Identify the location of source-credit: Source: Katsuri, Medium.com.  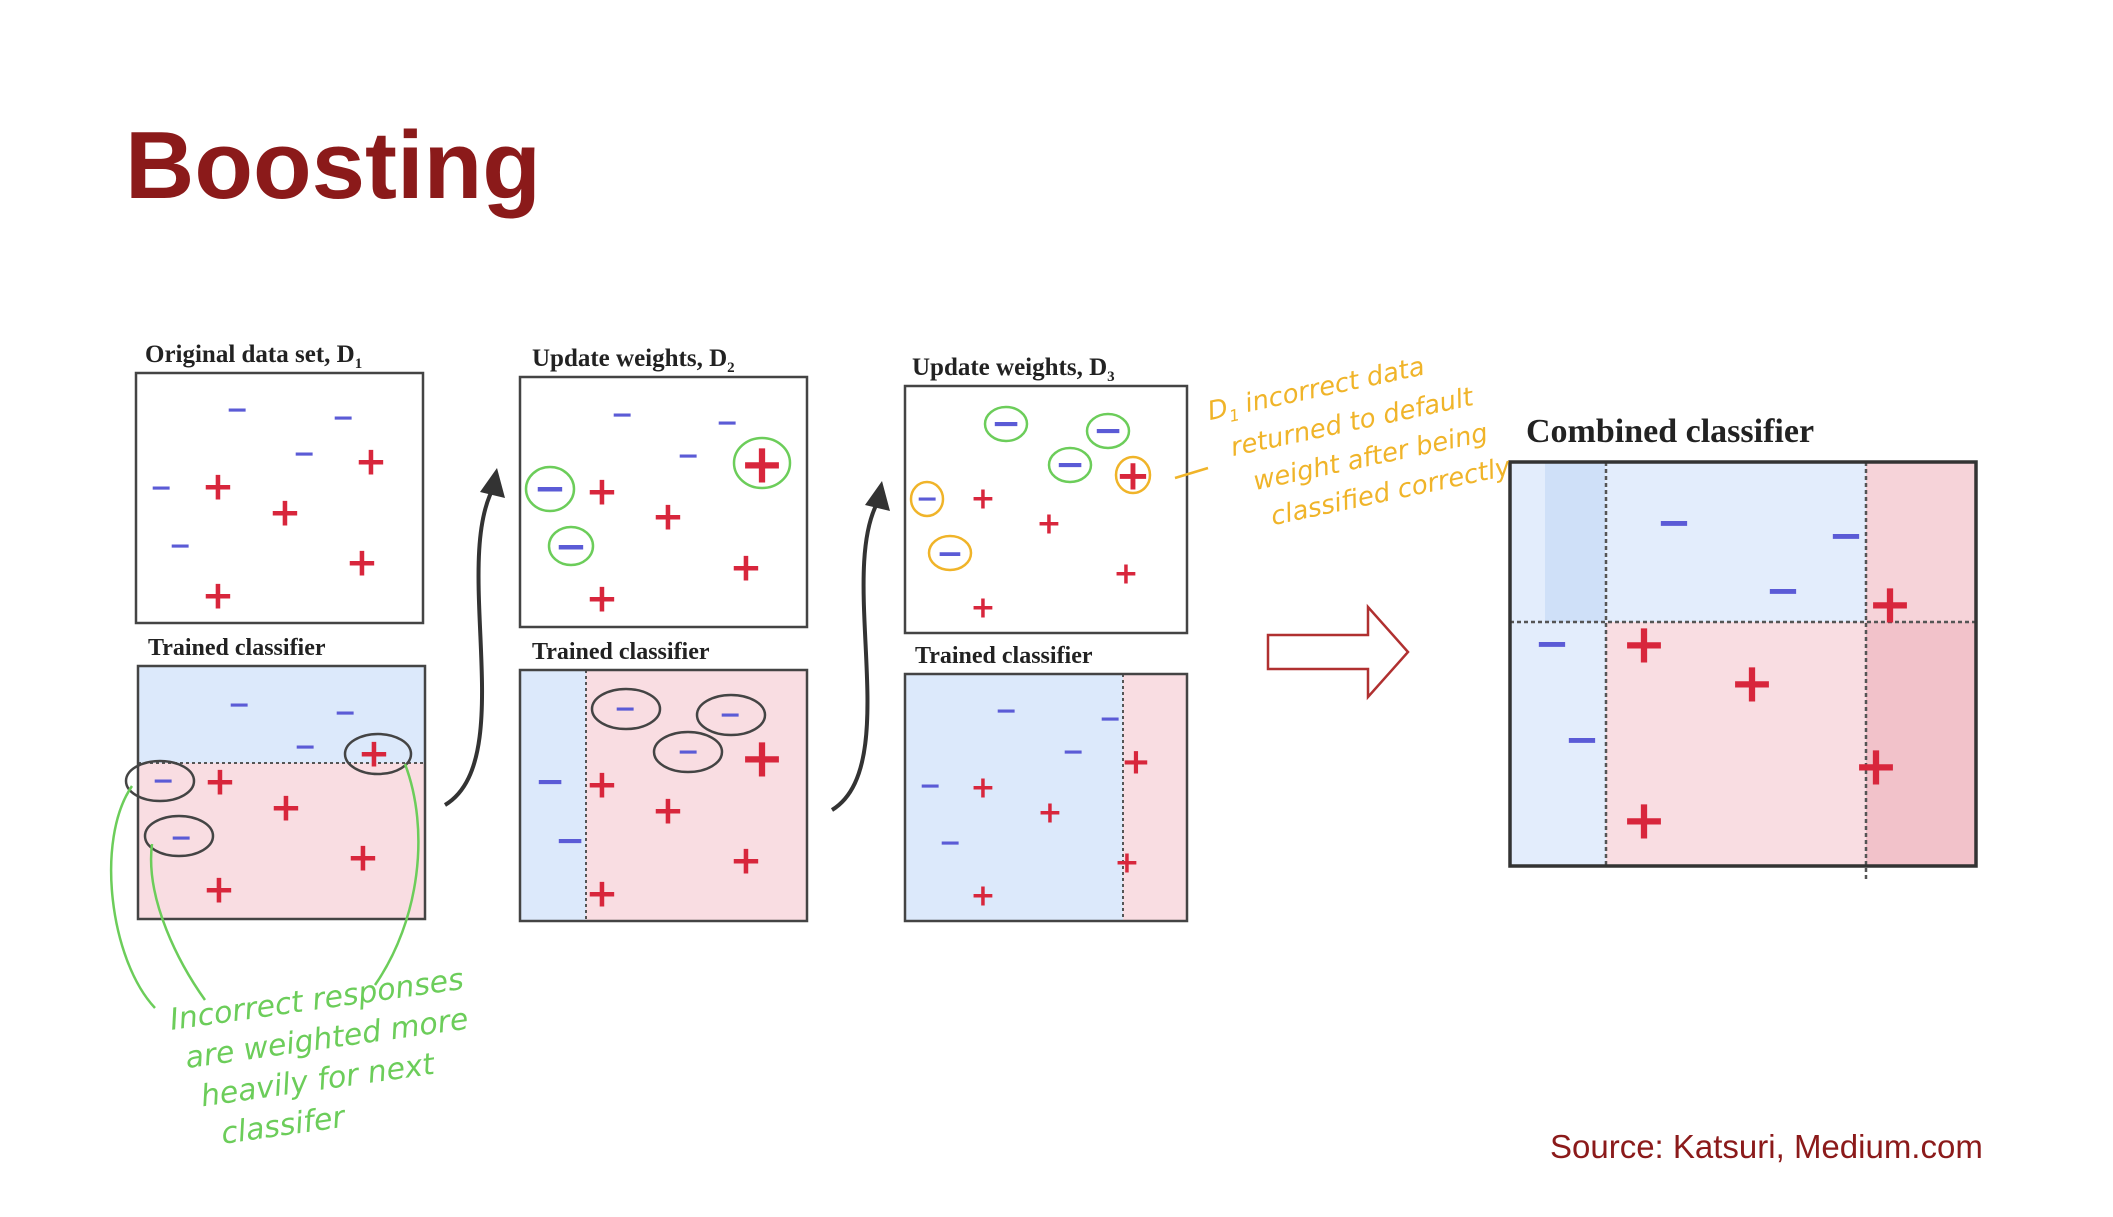
(1766, 1146).